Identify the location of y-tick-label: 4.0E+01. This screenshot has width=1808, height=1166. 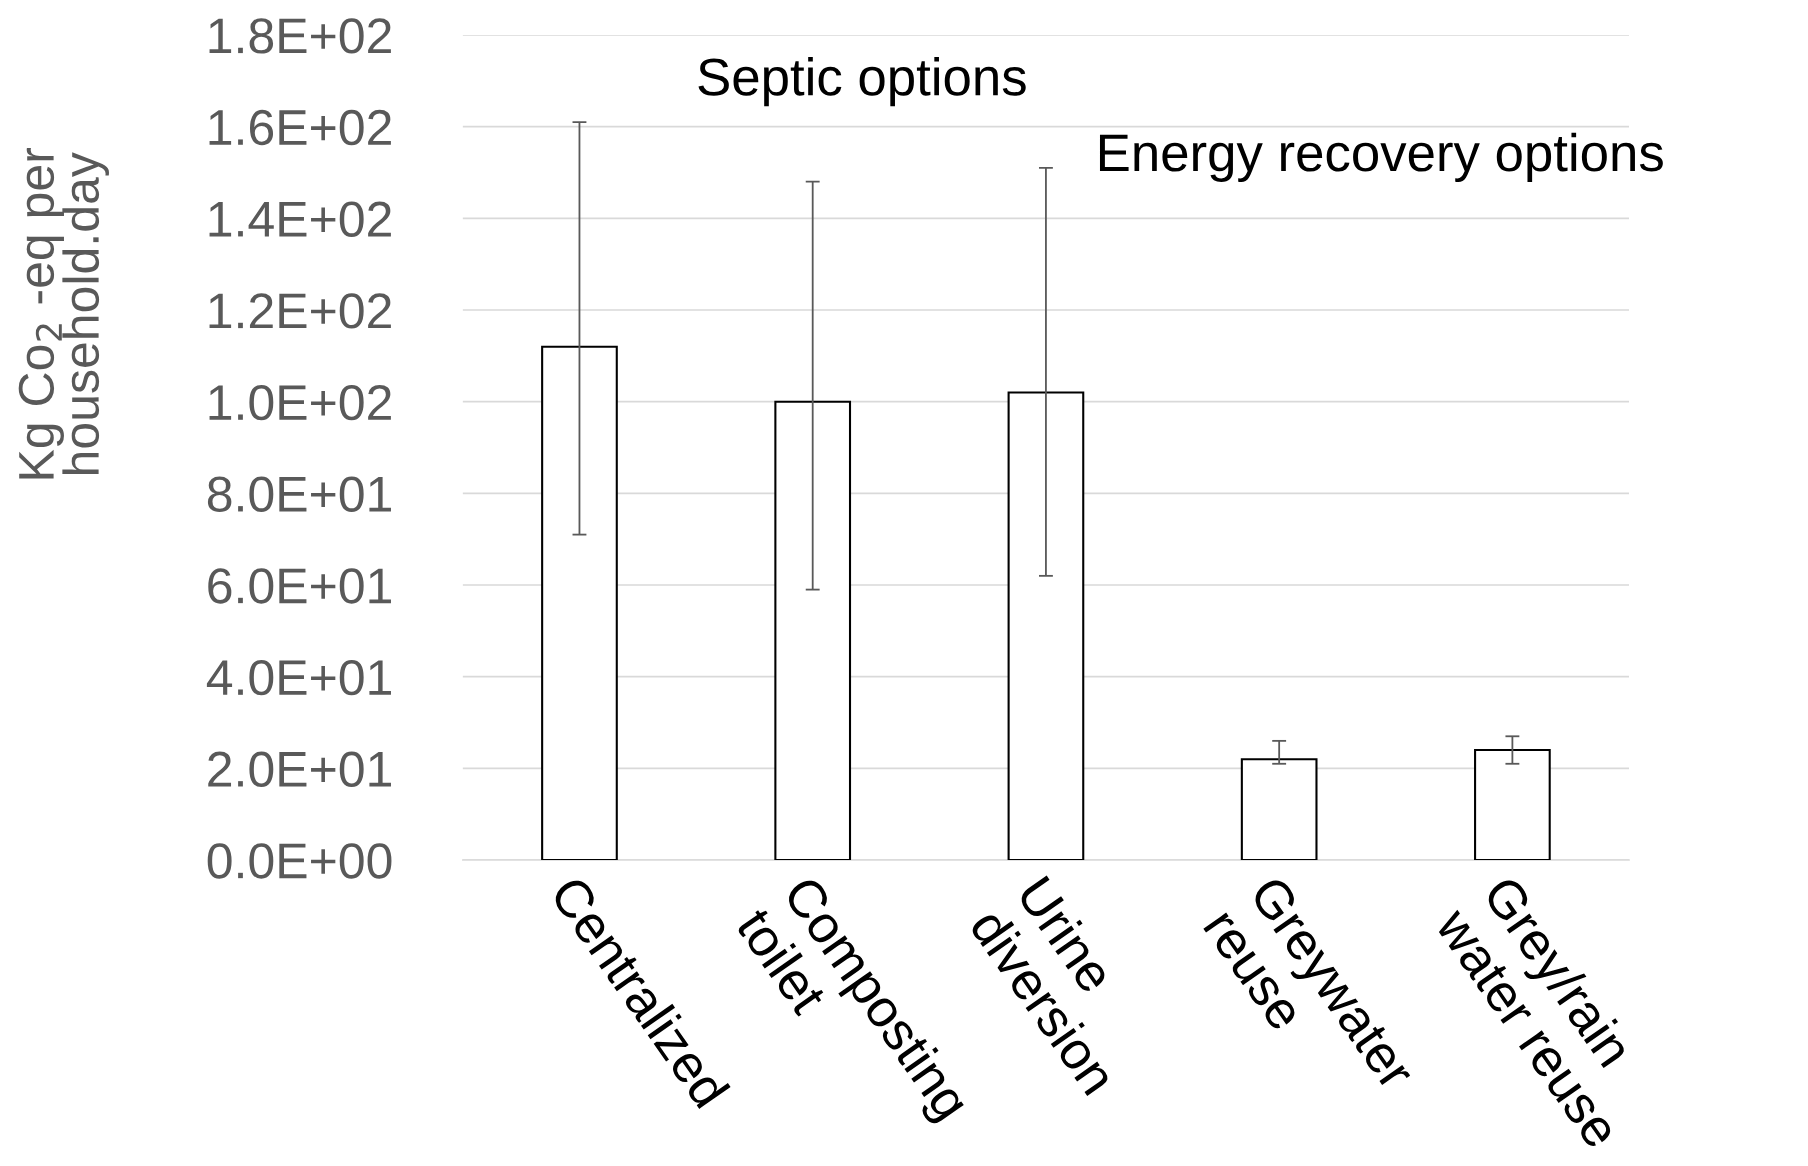
(298, 677).